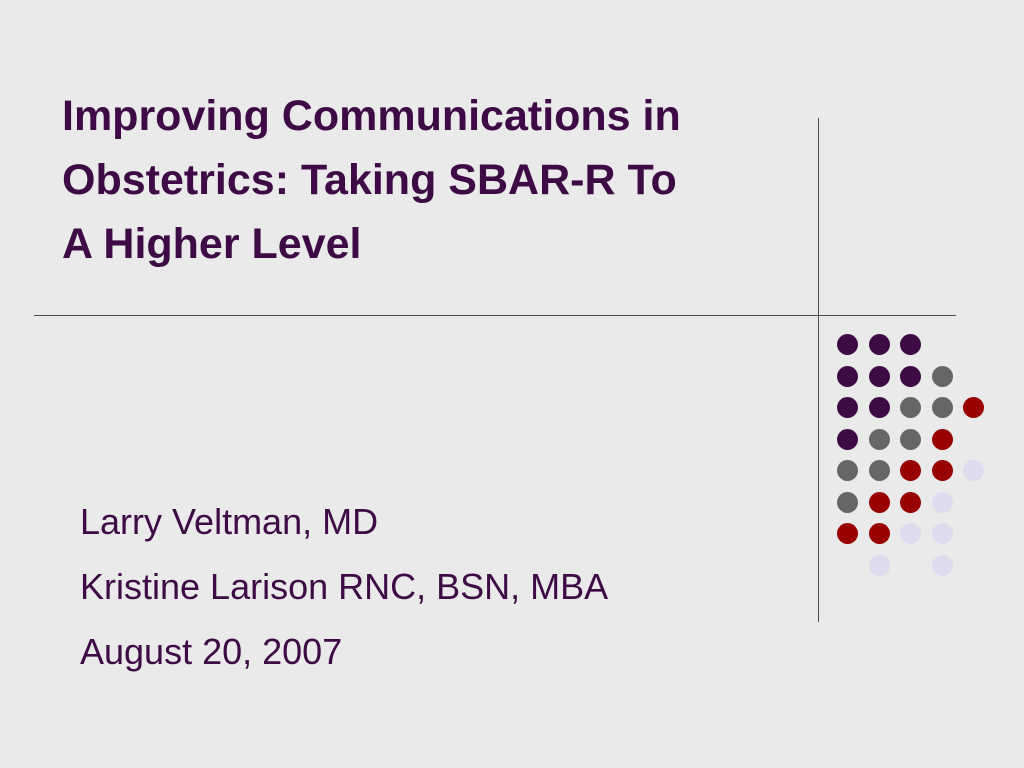 The height and width of the screenshot is (768, 1024). I want to click on vertical-divider, so click(818, 370).